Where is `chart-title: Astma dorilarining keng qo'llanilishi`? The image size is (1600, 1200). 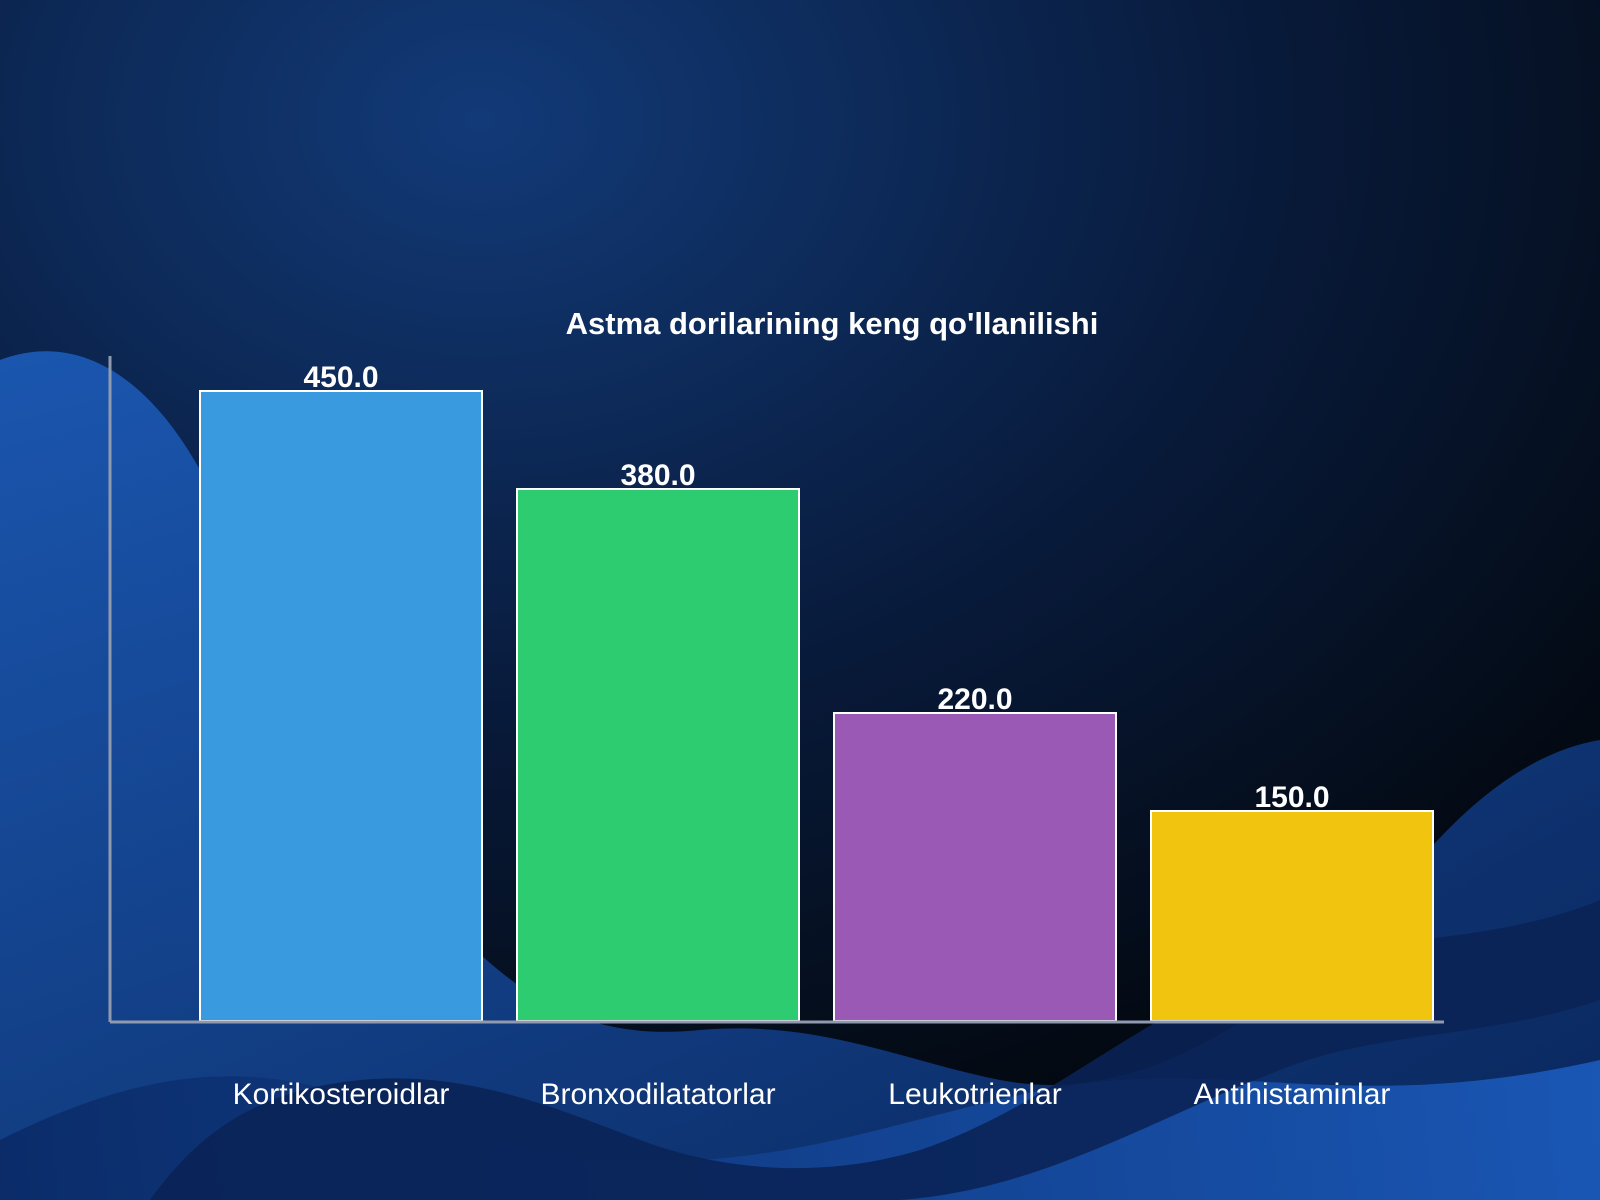
chart-title: Astma dorilarining keng qo'llanilishi is located at coordinates (832, 323).